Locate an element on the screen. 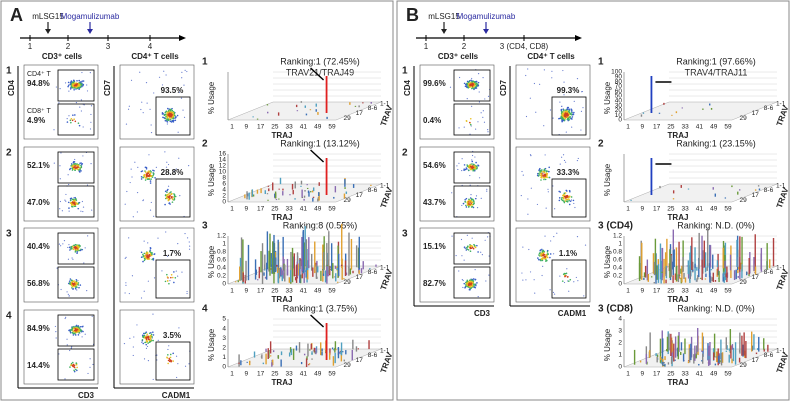 The image size is (790, 402). y-tick-label: 0.4 is located at coordinates (617, 268).